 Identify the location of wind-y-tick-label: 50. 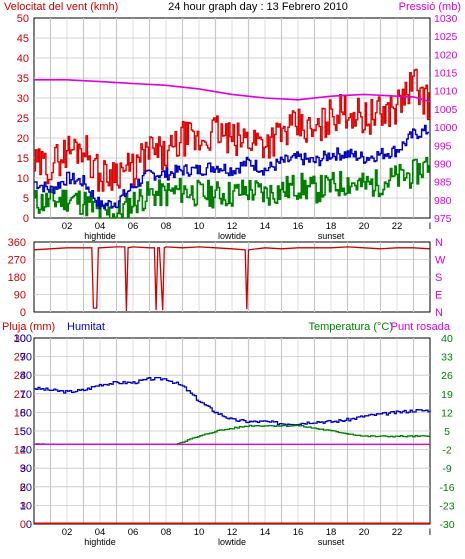
(23, 19).